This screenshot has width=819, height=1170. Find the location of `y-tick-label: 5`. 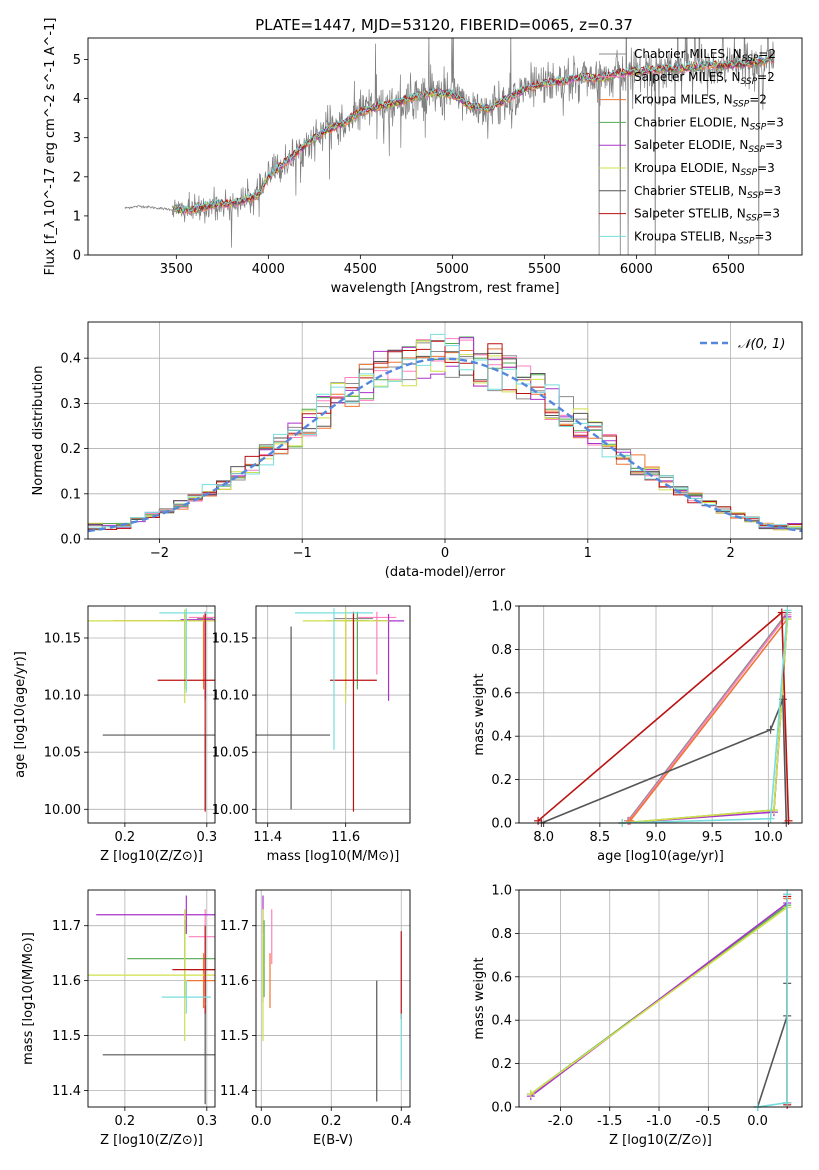

y-tick-label: 5 is located at coordinates (77, 60).